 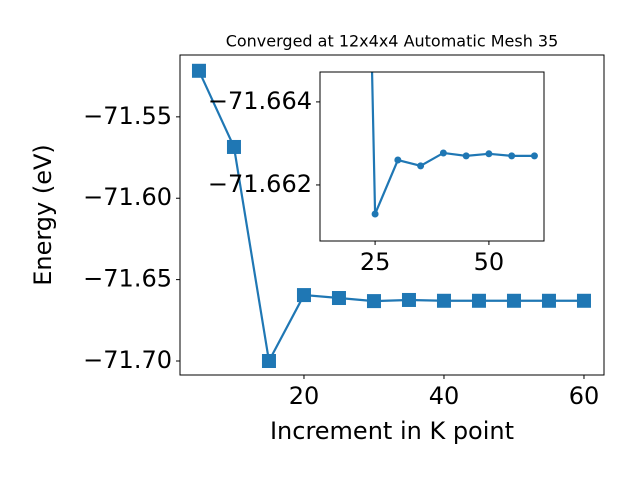 What do you see at coordinates (392, 41) in the screenshot?
I see `chart-title: Converged at 12x4x4 Automatic Mesh 35` at bounding box center [392, 41].